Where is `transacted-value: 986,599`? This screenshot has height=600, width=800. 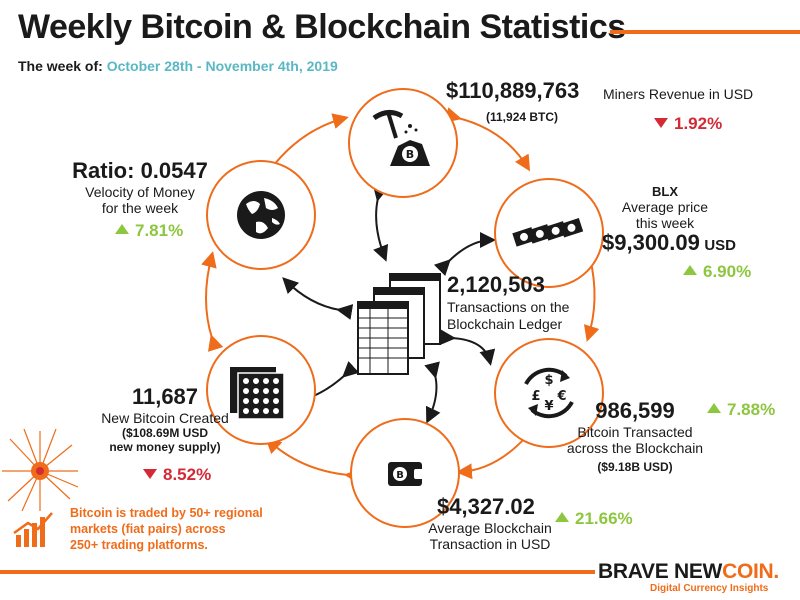
transacted-value: 986,599 is located at coordinates (635, 410).